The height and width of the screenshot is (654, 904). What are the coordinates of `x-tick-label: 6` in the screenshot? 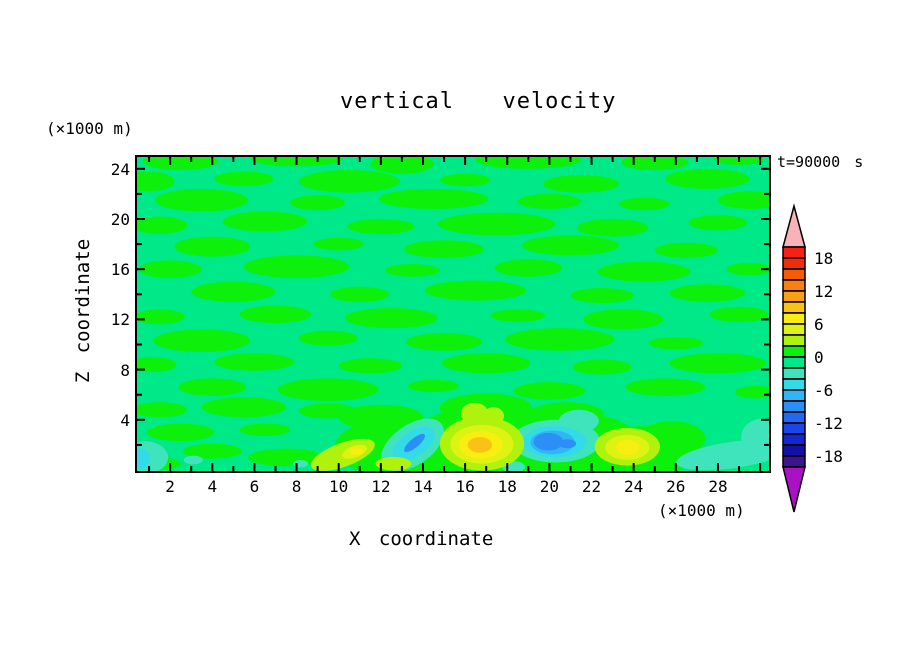 It's located at (254, 486).